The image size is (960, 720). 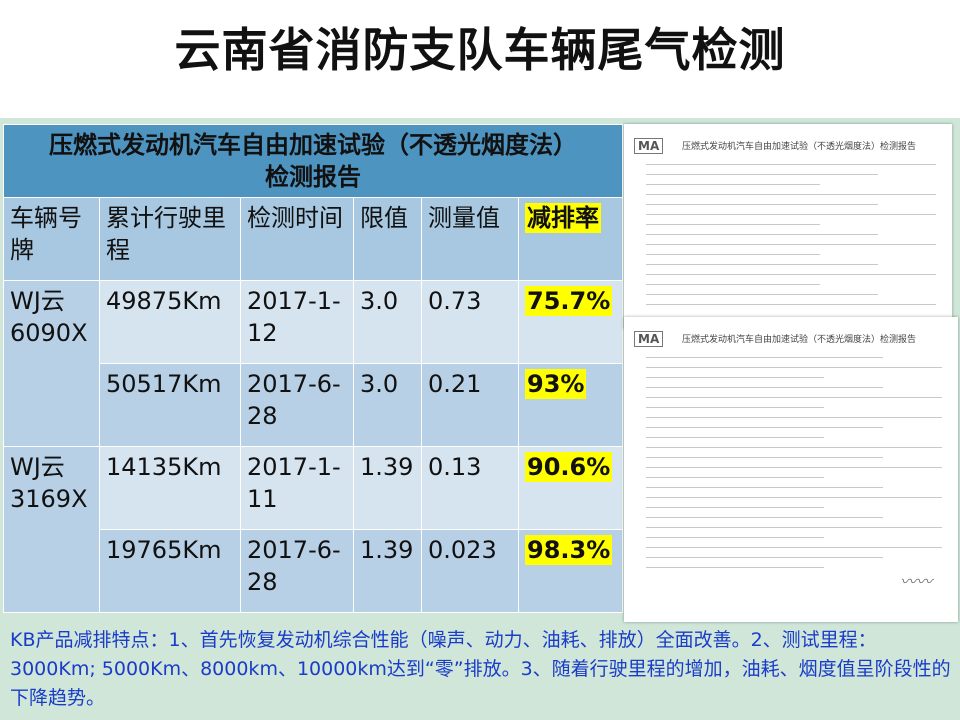 I want to click on report-scan-image: MA 压燃式发动机汽车自由加速试验（不透光烟度法）检测报告 〰〰, so click(x=791, y=469).